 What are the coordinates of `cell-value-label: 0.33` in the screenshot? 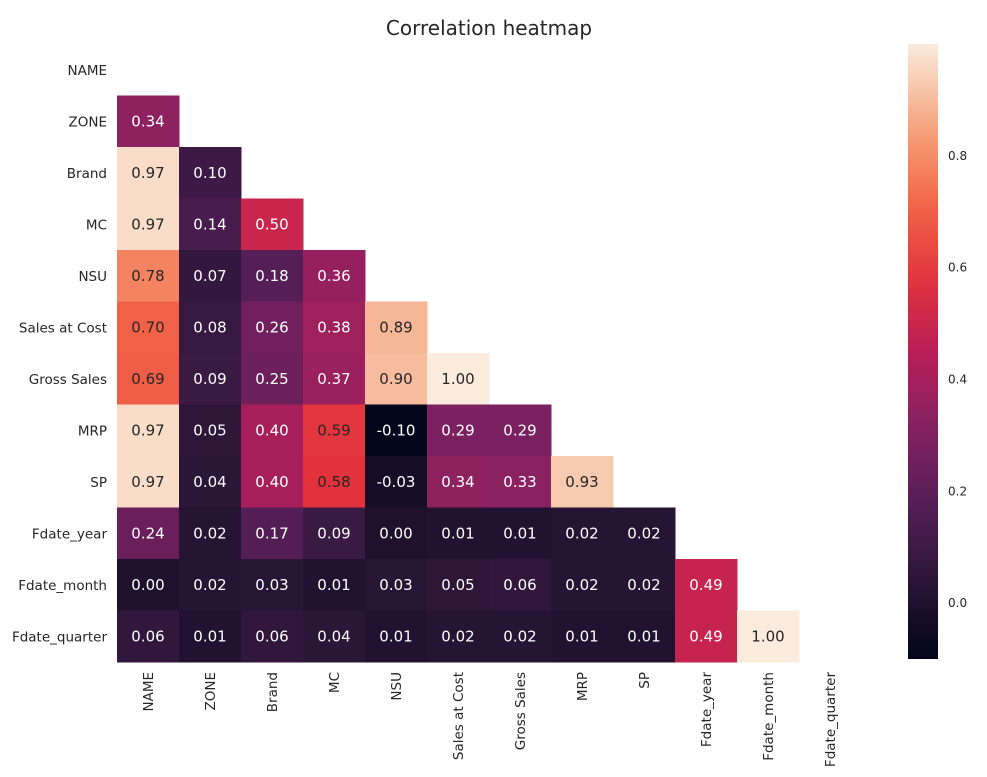 It's located at (519, 482).